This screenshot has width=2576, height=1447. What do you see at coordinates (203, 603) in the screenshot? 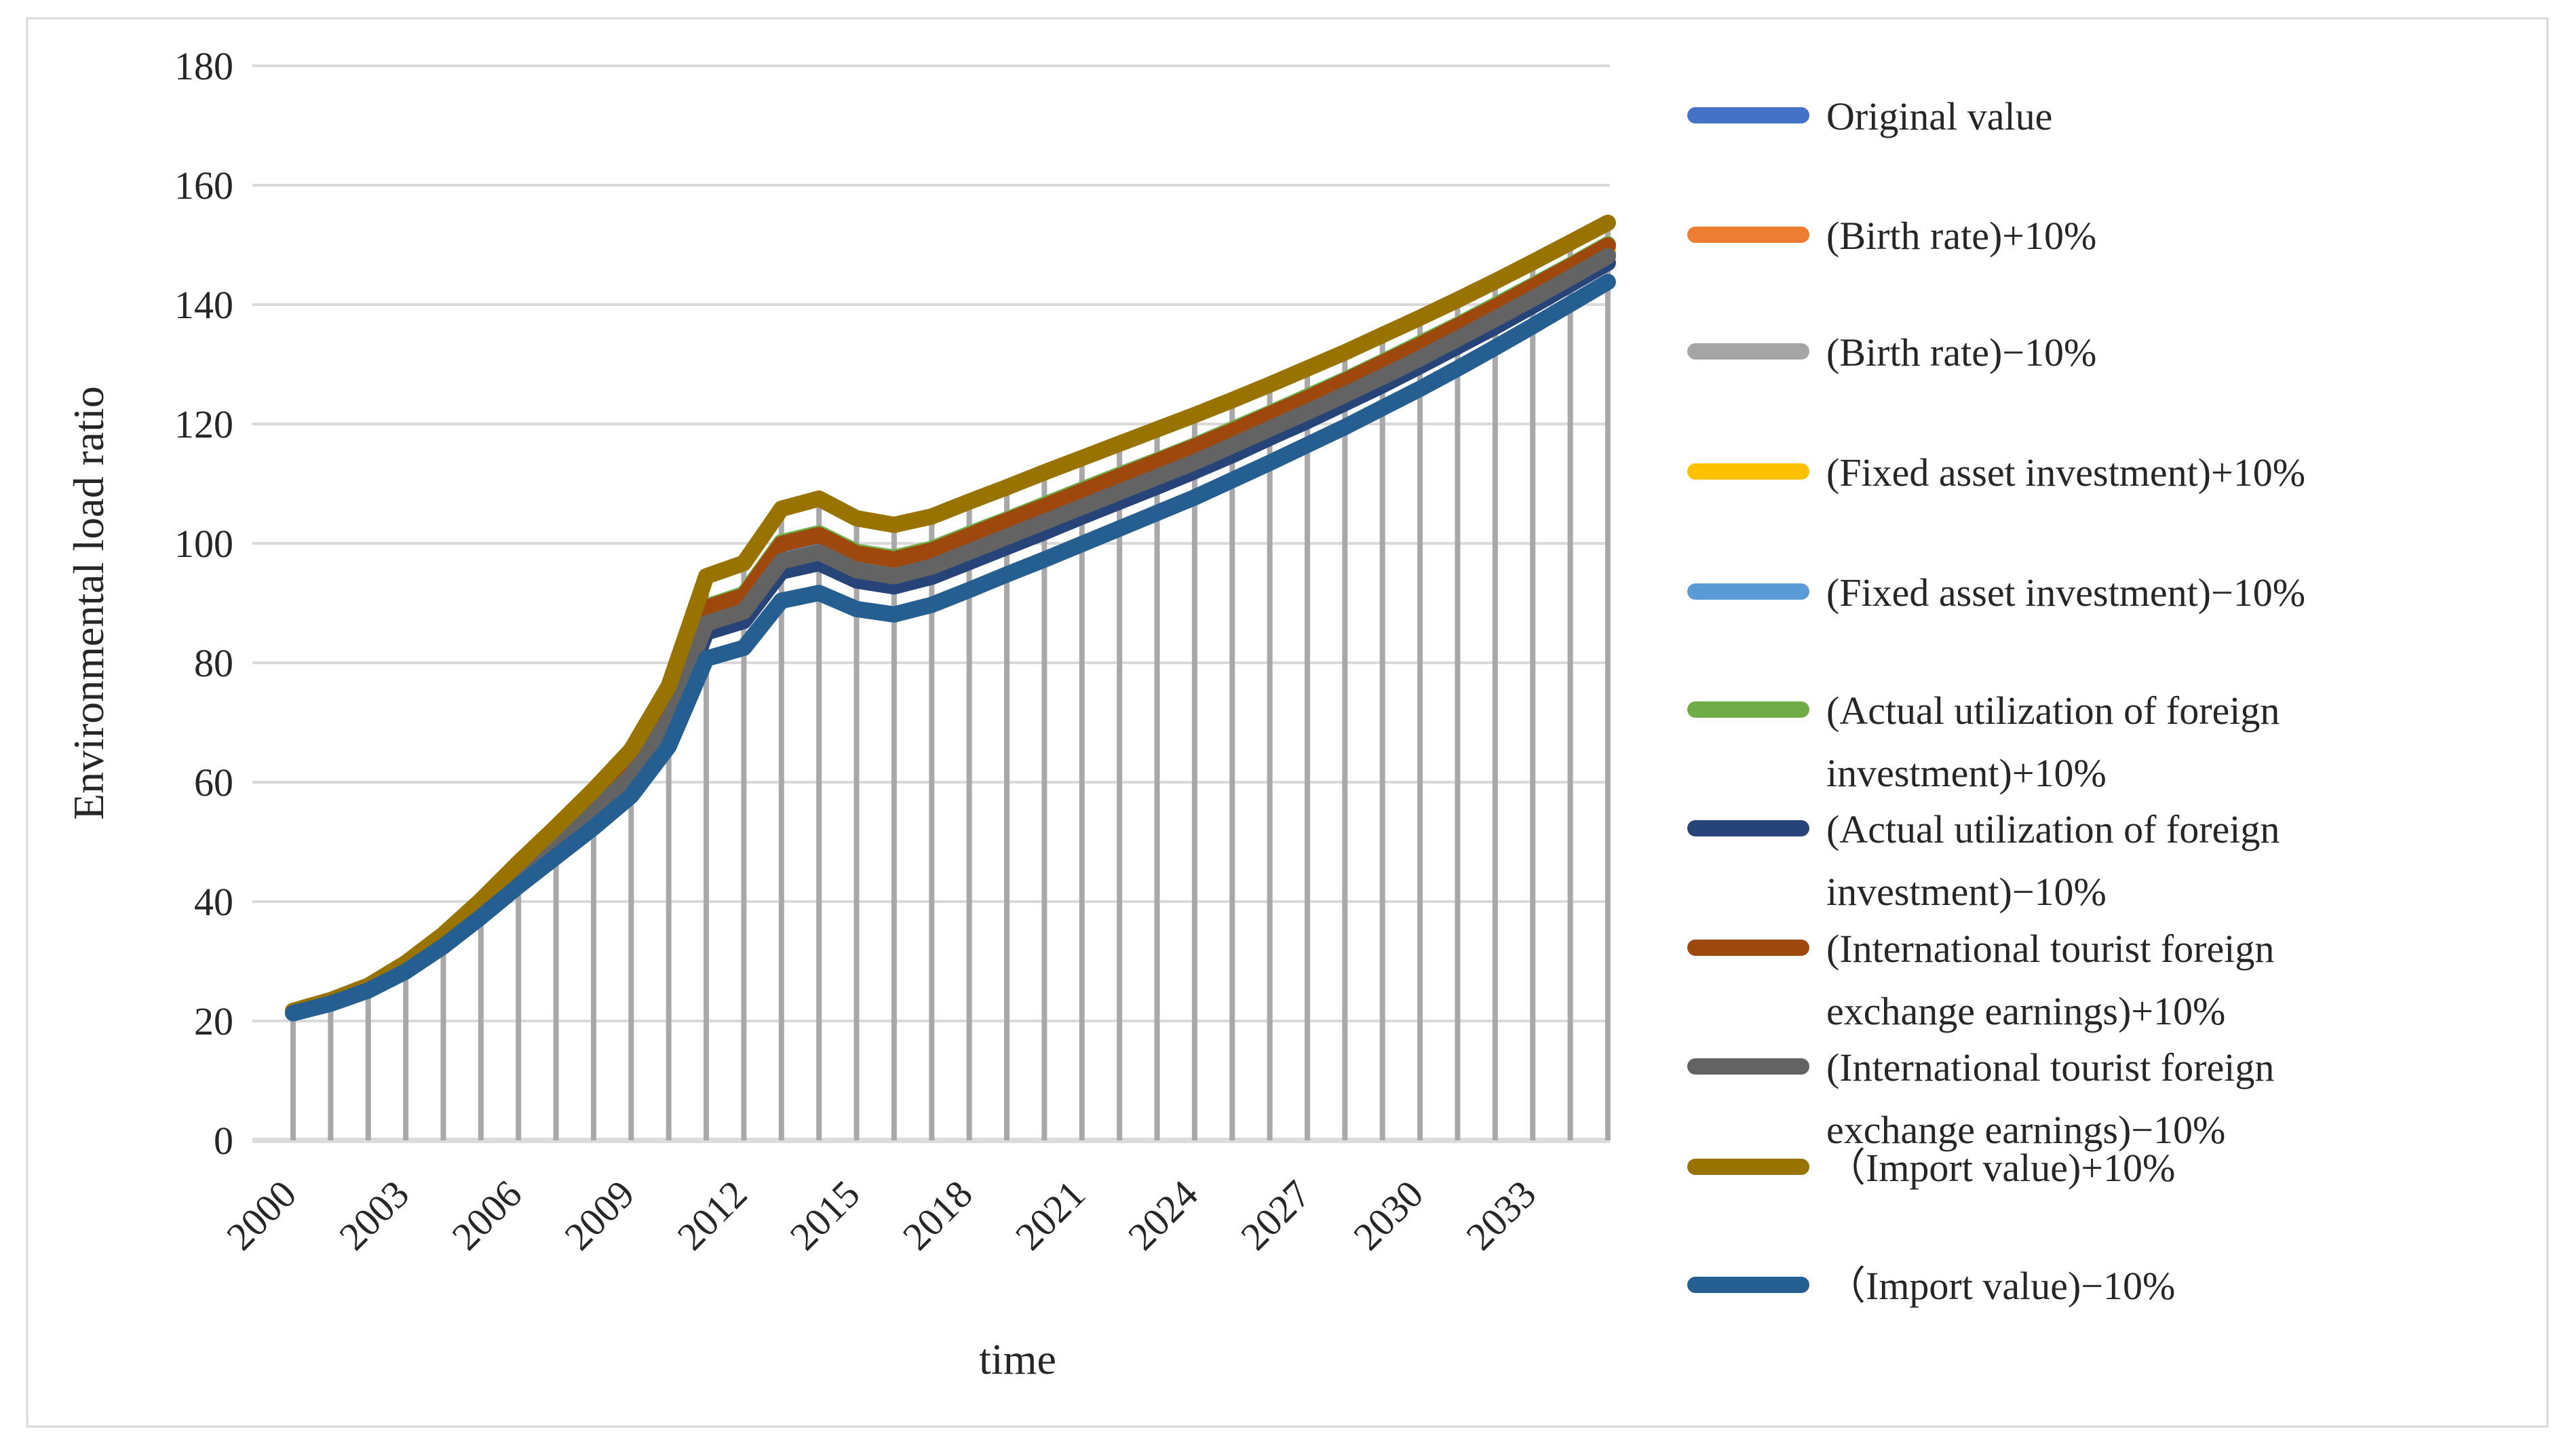
I see `y-axis-tick-labels: 0 20 40 60 80 100 120 140 160 180` at bounding box center [203, 603].